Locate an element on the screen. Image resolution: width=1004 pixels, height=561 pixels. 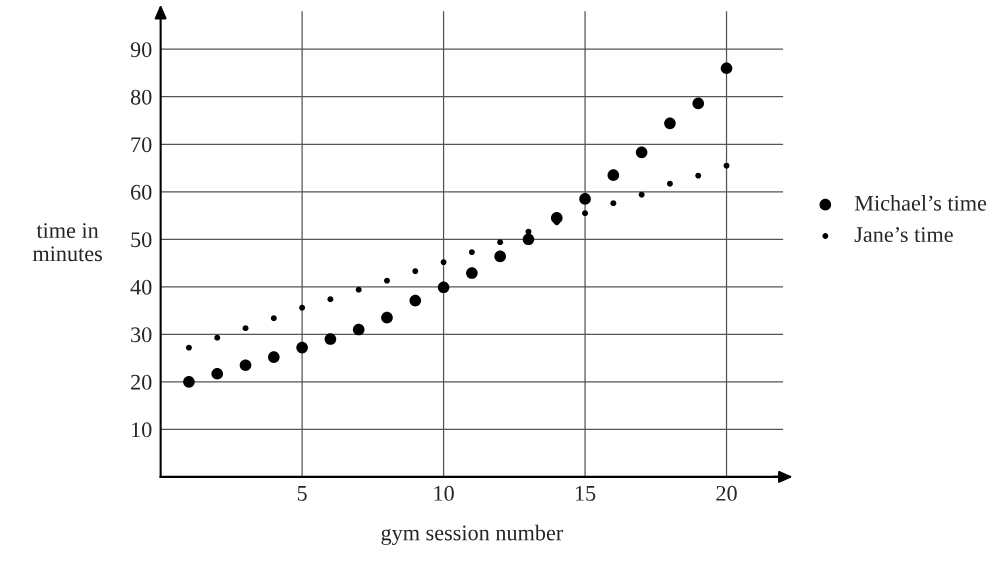
y-tick-label: 50 is located at coordinates (141, 240).